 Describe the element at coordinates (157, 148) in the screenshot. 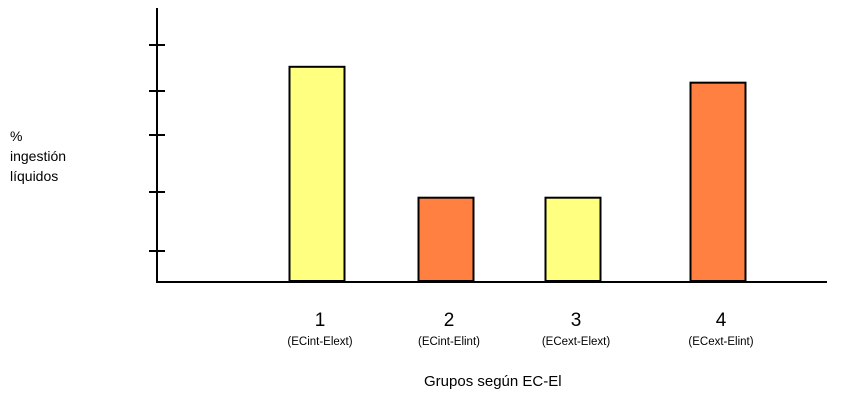

I see `y-ticks-group` at that location.